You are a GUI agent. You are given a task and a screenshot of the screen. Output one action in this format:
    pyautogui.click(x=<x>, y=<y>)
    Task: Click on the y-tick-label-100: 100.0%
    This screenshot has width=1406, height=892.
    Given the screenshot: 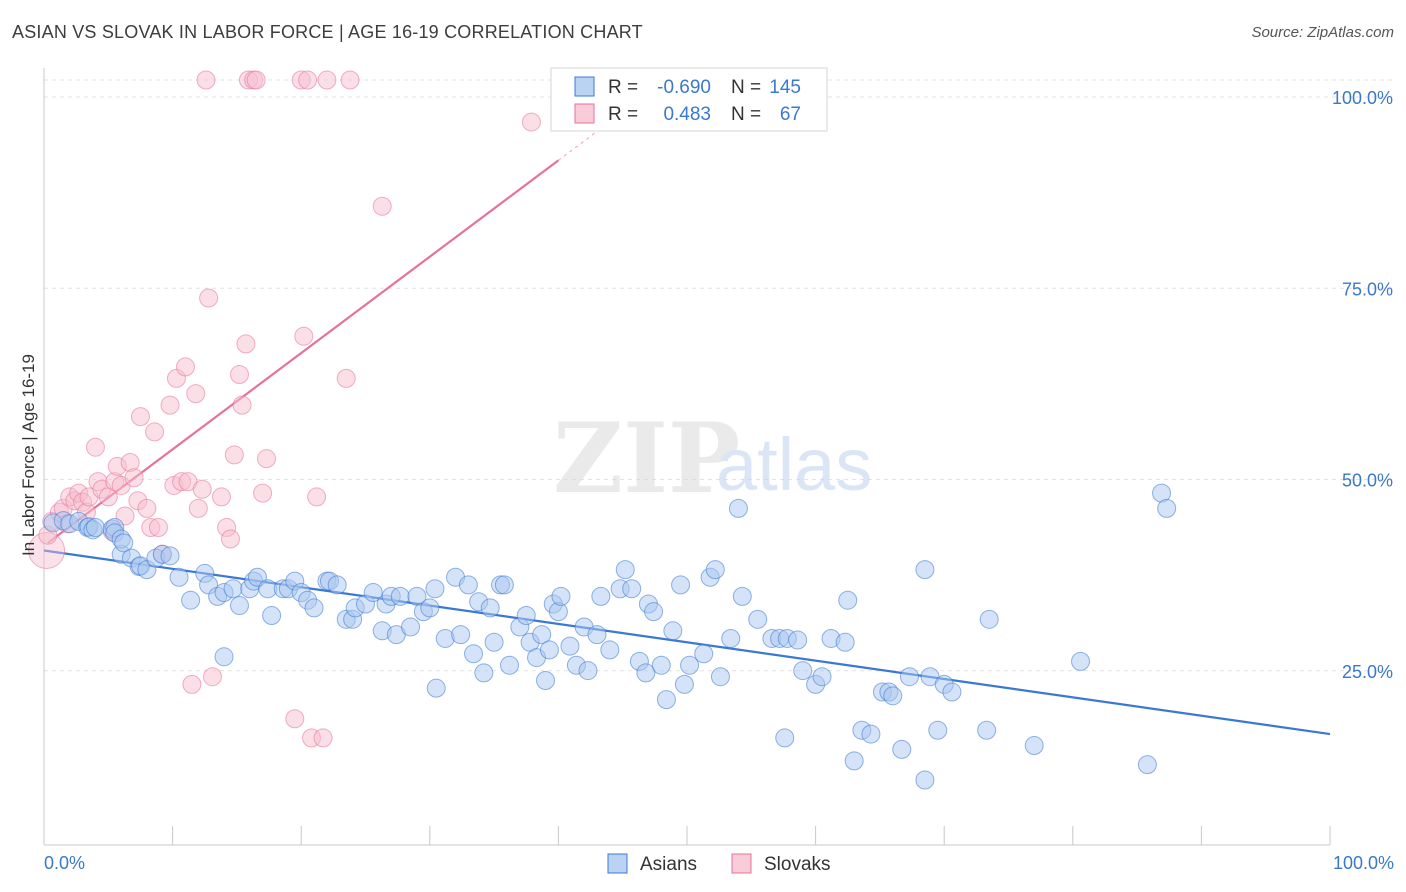 What is the action you would take?
    pyautogui.click(x=1362, y=98)
    